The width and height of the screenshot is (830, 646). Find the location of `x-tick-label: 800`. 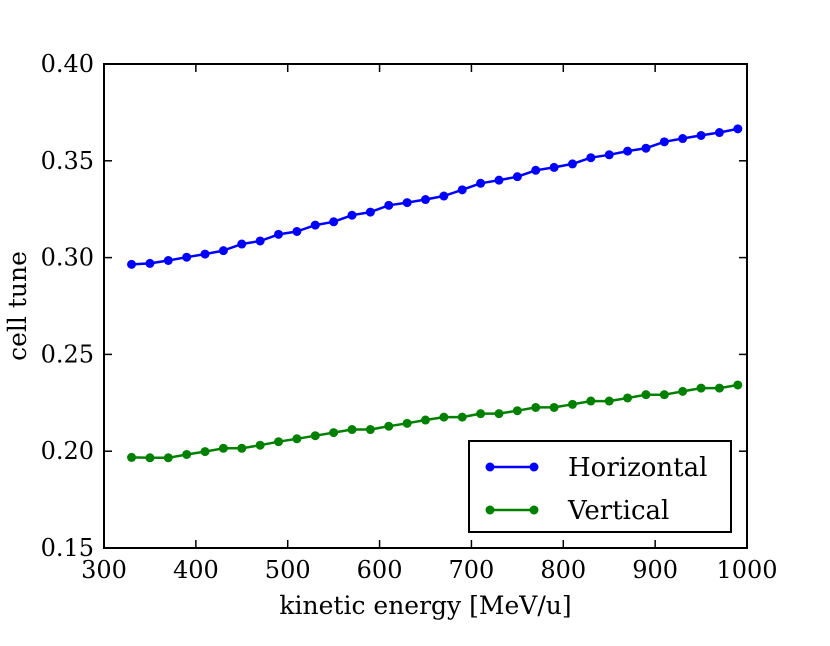

x-tick-label: 800 is located at coordinates (563, 570).